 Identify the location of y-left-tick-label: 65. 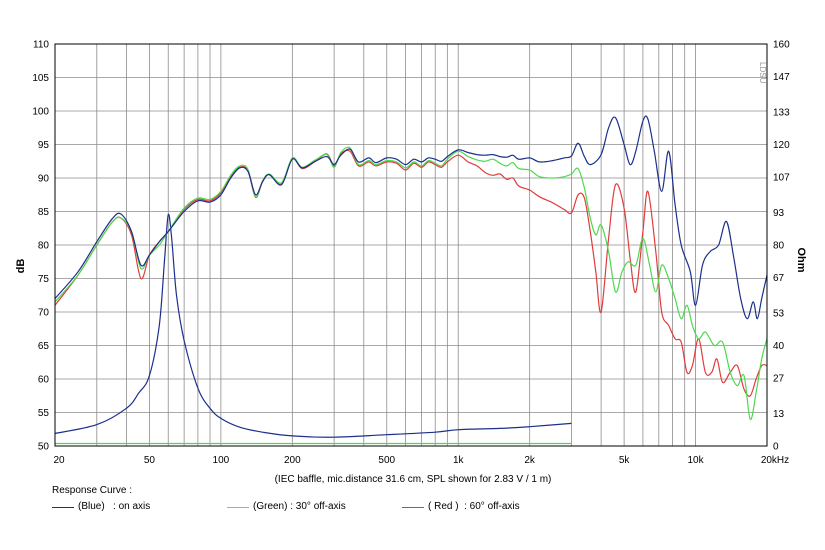
(44, 346).